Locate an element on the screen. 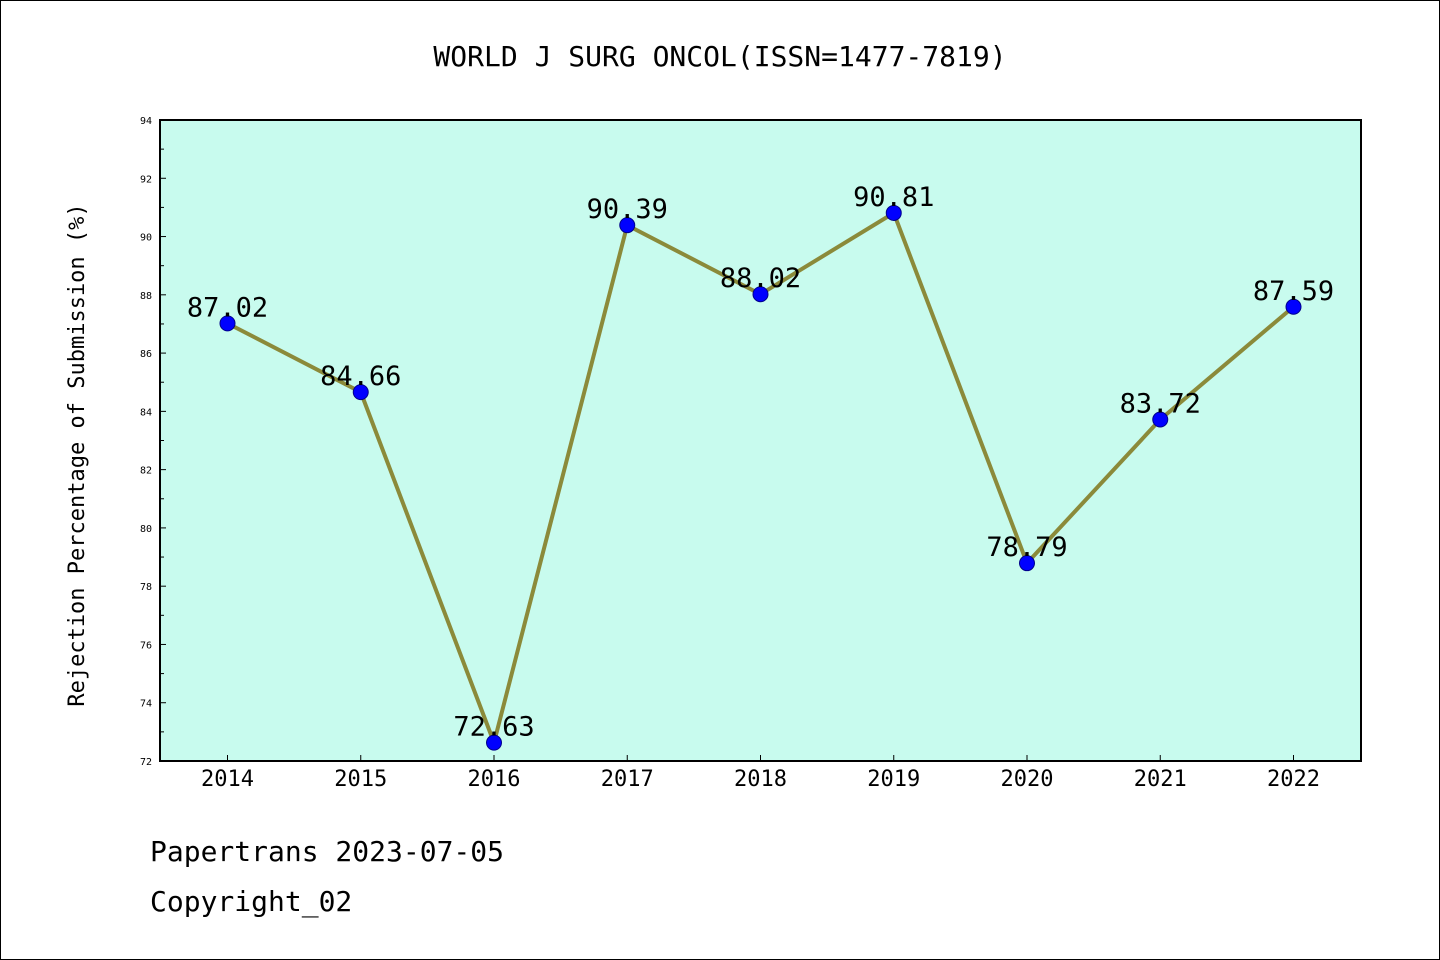  x-tick-label: 2017 is located at coordinates (627, 779).